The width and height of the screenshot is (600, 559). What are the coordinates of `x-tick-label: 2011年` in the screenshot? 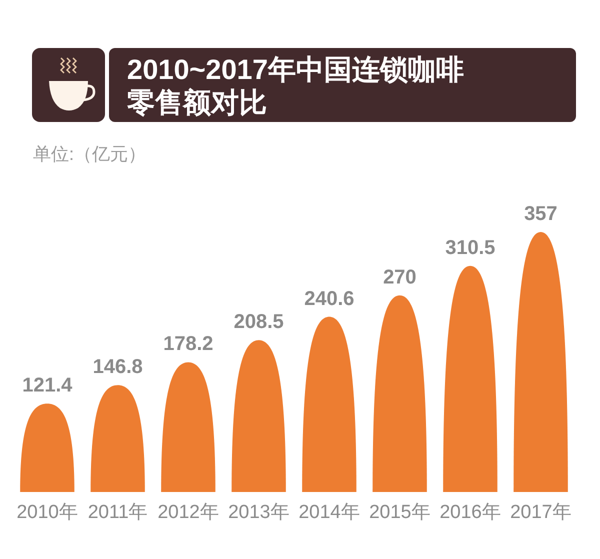 It's located at (118, 512).